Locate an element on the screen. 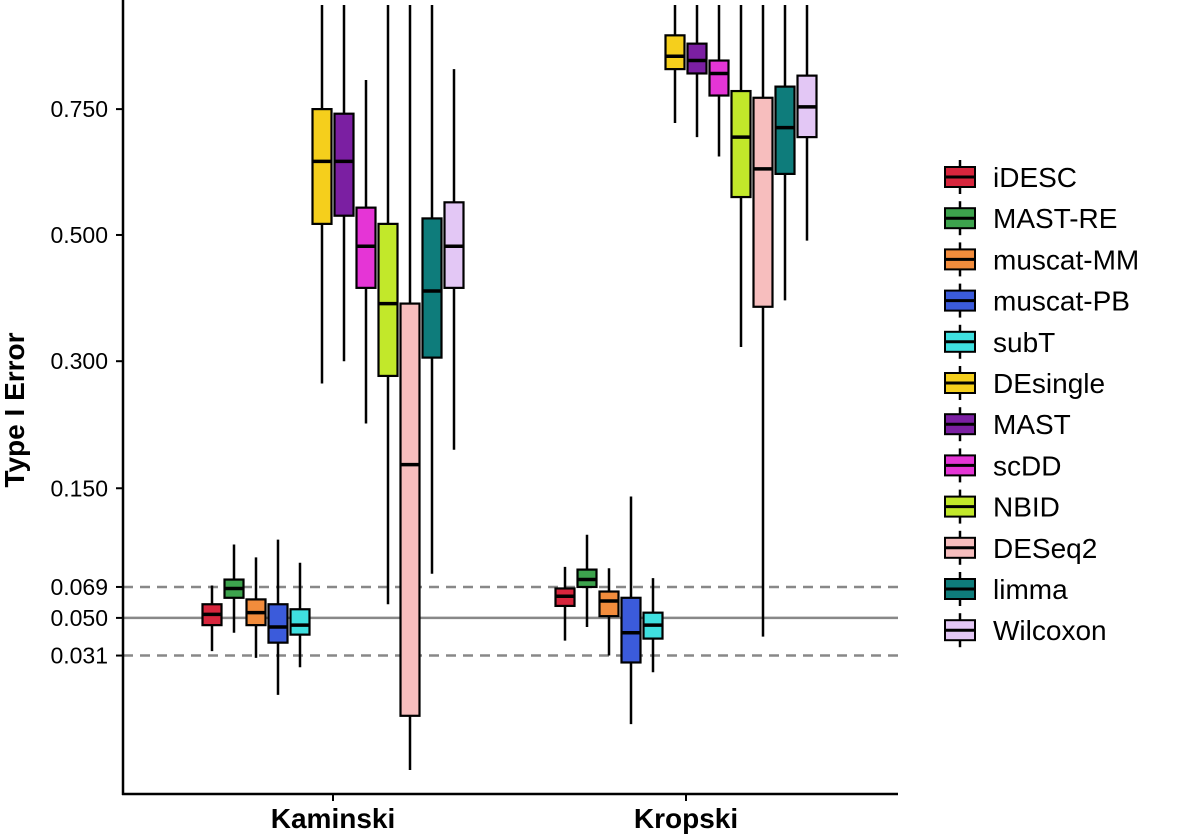 The image size is (1181, 836). box-Wilcoxon-Kaminski is located at coordinates (454, 259).